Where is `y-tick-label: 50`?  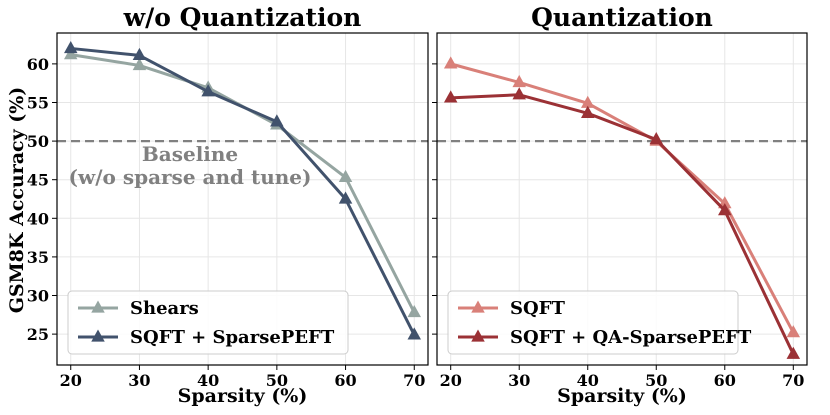
y-tick-label: 50 is located at coordinates (38, 141).